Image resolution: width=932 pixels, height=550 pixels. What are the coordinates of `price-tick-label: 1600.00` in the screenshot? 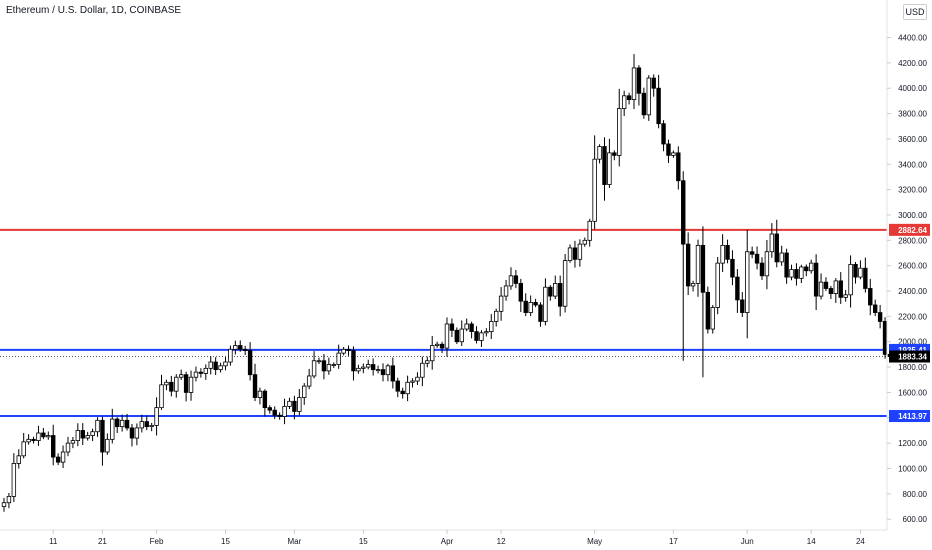 It's located at (912, 392).